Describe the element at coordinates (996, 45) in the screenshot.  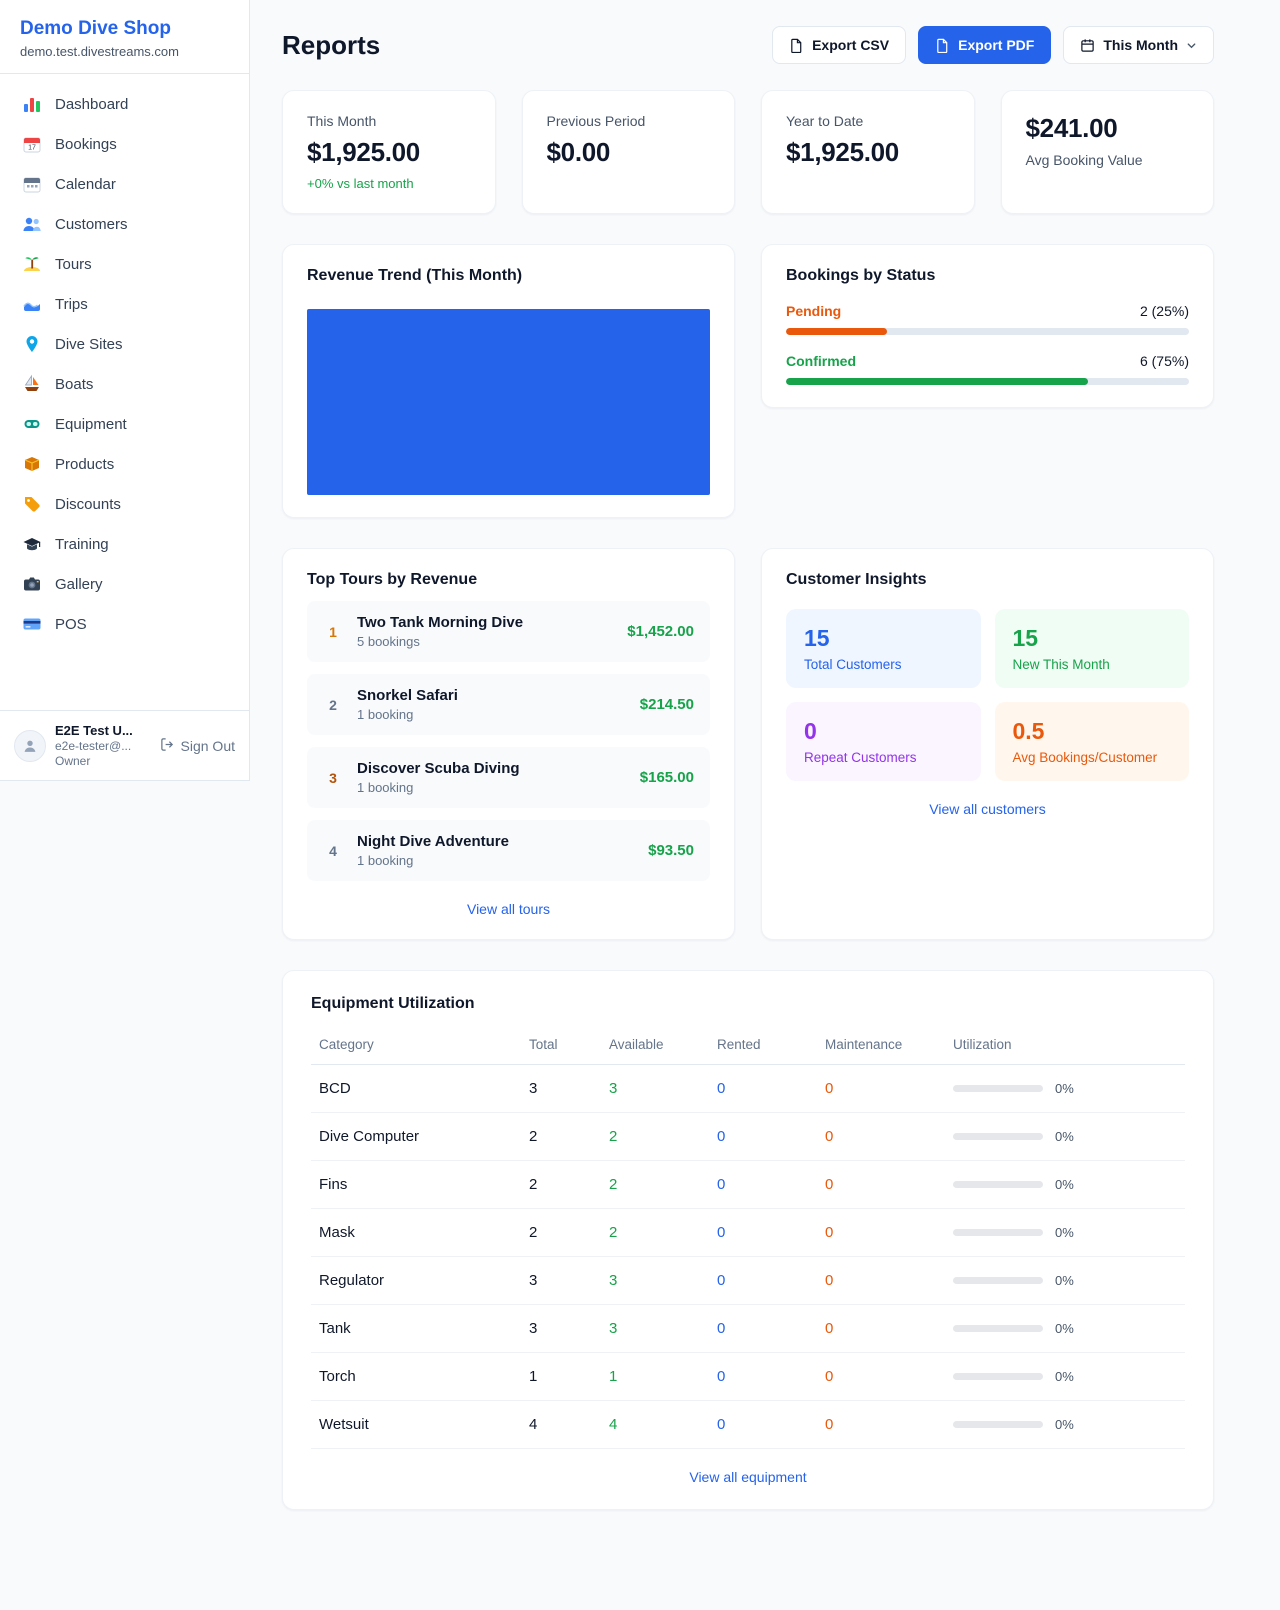
I see `export-pdf-label: Export PDF` at that location.